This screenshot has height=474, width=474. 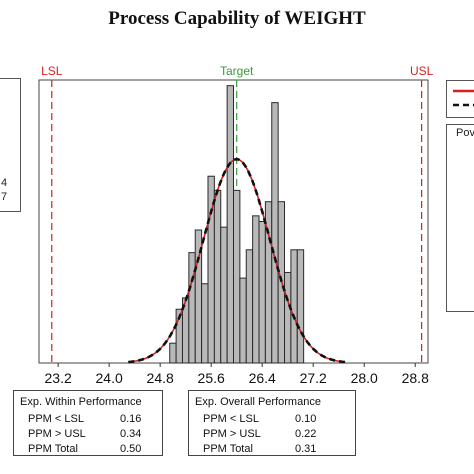 What do you see at coordinates (422, 71) in the screenshot?
I see `usl-label: USL` at bounding box center [422, 71].